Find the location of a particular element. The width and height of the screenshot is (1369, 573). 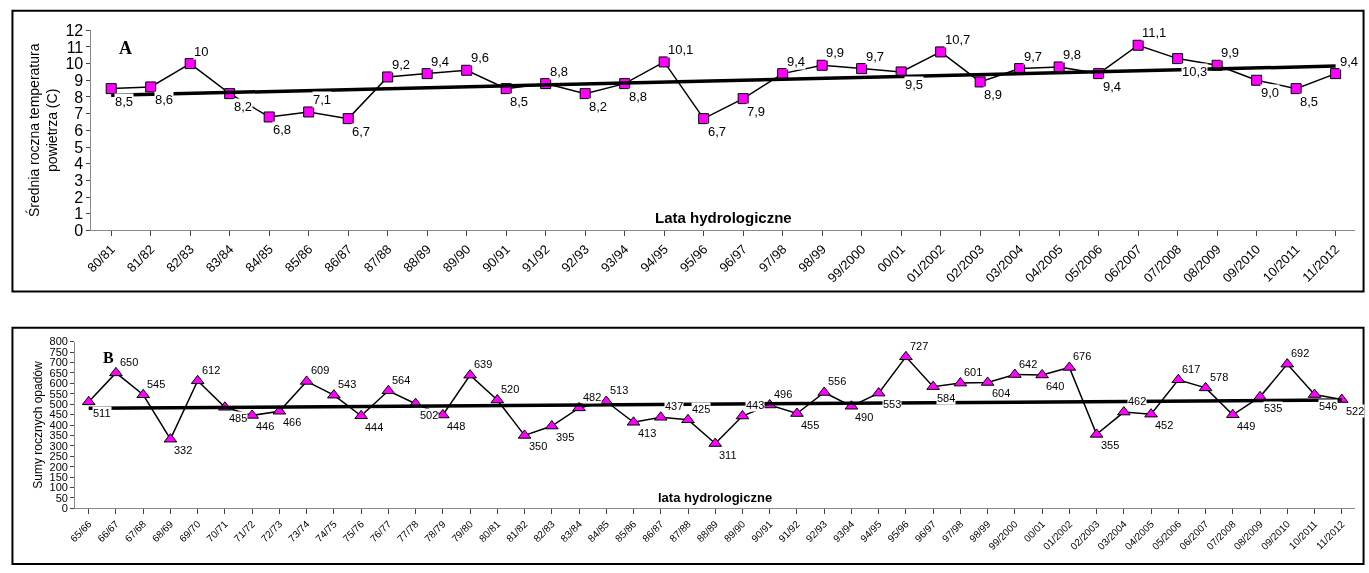

data-label: 485 is located at coordinates (238, 418).